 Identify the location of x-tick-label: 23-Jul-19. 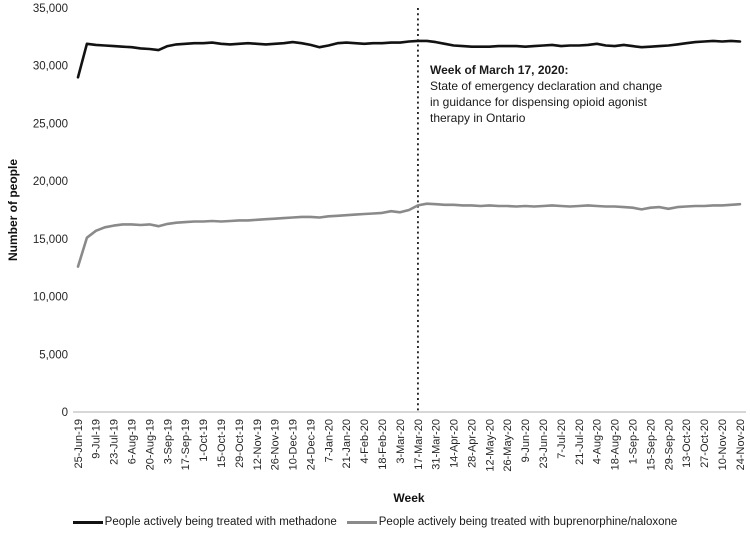
(115, 442).